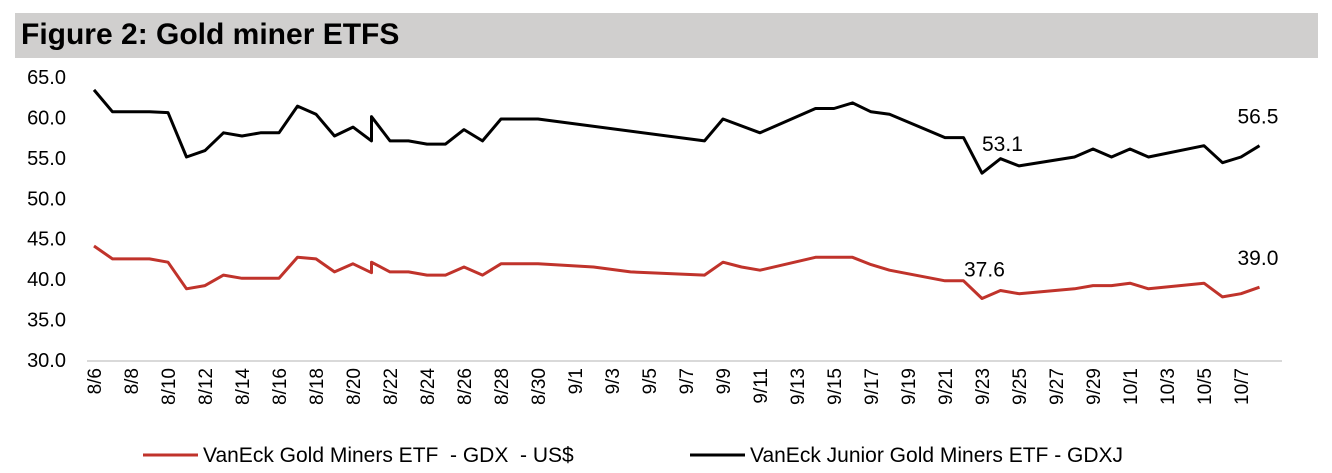  I want to click on x-tick-label: 8/20, so click(354, 386).